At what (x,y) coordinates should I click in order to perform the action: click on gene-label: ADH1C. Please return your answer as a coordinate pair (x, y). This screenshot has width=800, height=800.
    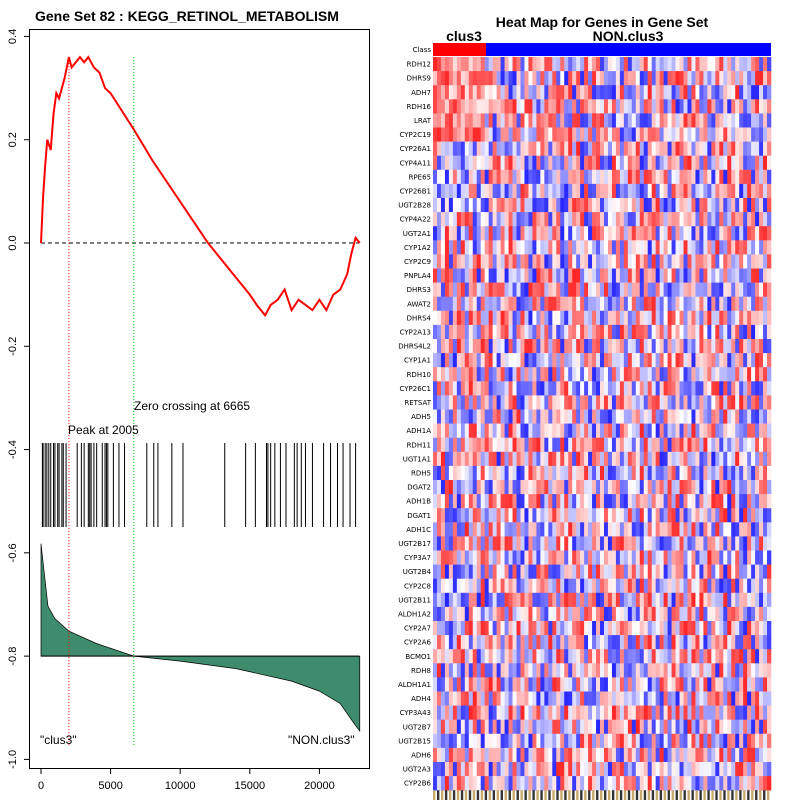
    Looking at the image, I should click on (418, 530).